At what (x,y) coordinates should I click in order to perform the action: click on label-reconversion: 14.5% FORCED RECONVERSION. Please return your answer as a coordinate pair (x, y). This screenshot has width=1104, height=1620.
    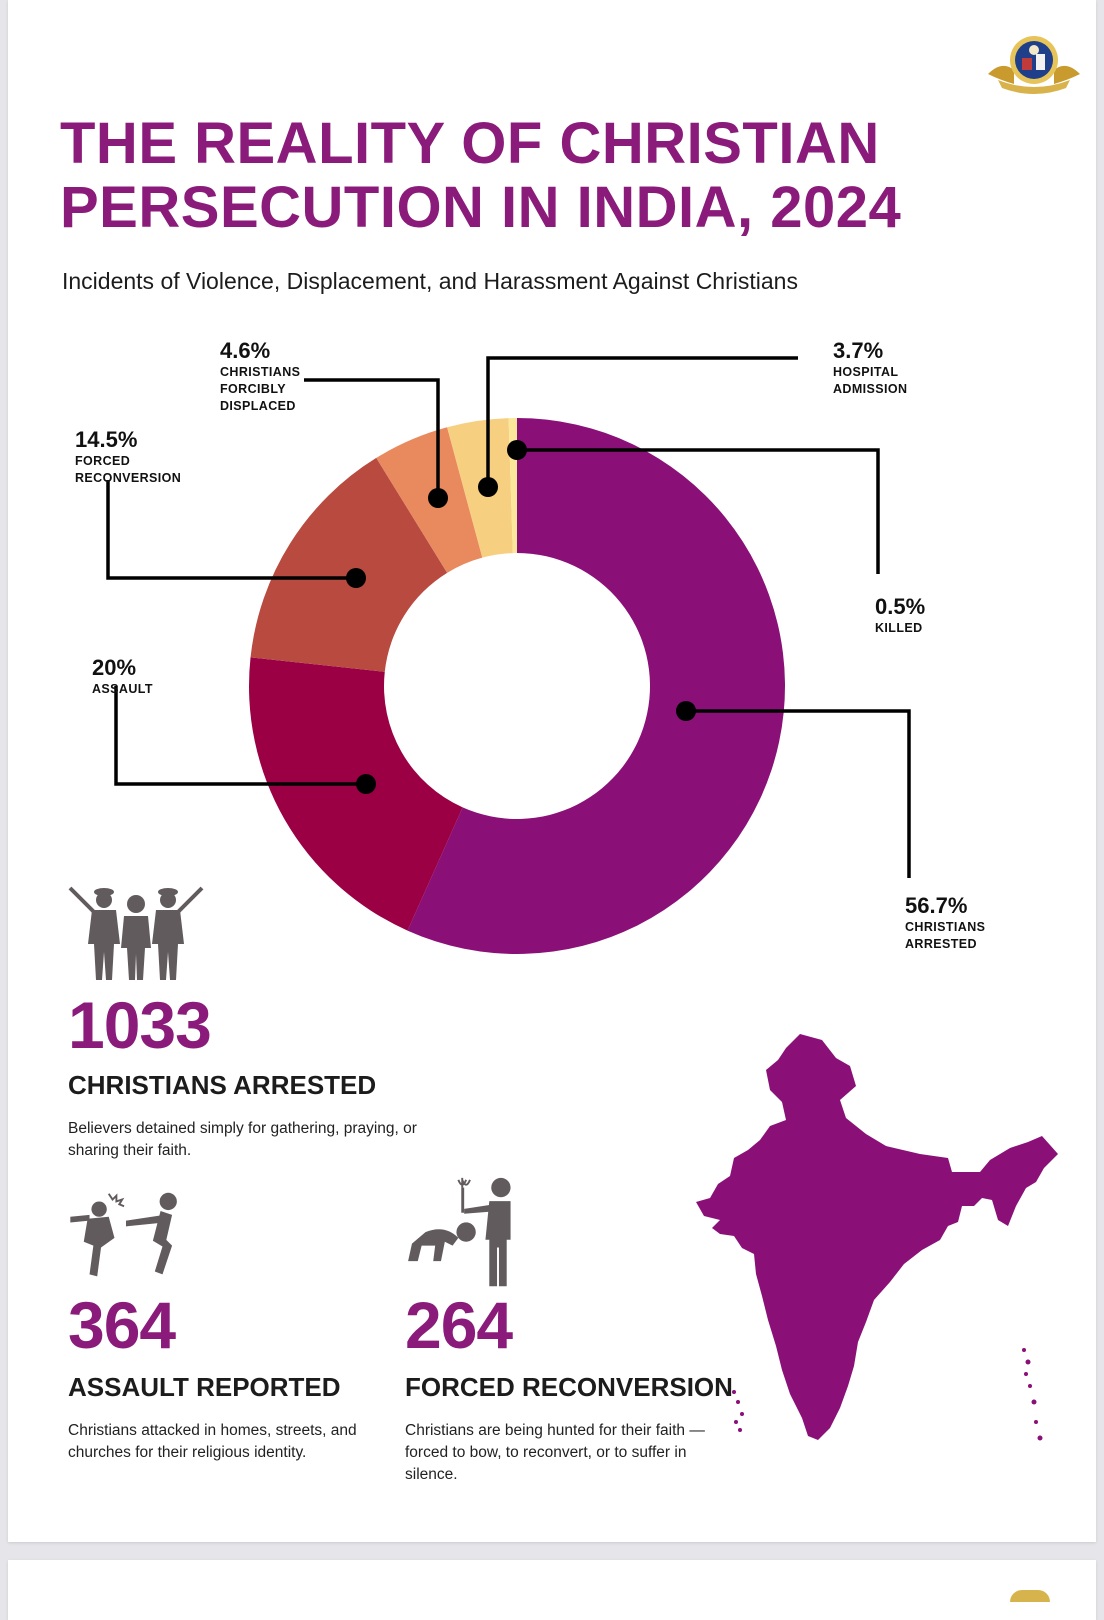
    Looking at the image, I should click on (150, 457).